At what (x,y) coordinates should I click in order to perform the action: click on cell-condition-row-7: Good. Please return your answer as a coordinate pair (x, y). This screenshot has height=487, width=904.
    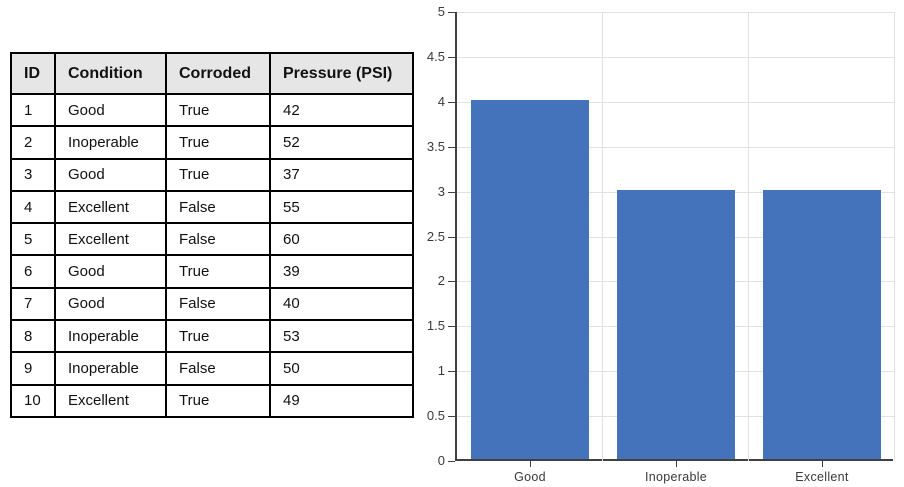
    Looking at the image, I should click on (110, 304).